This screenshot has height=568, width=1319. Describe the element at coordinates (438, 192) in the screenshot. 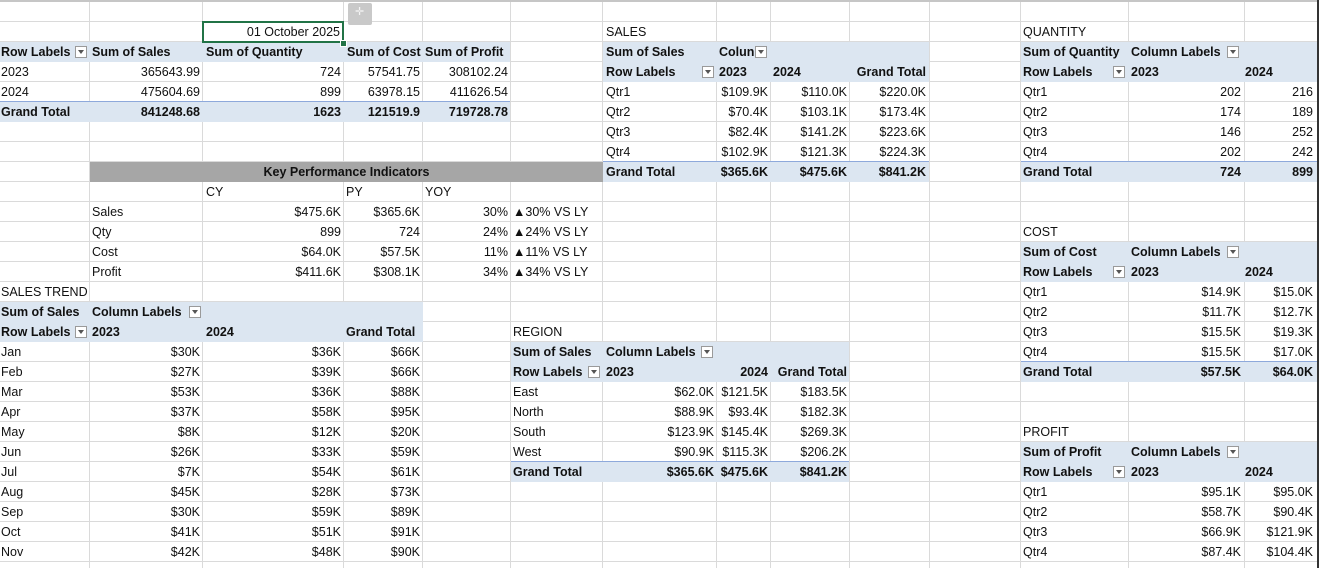

I see `kpi-col-yoy: YOY` at that location.